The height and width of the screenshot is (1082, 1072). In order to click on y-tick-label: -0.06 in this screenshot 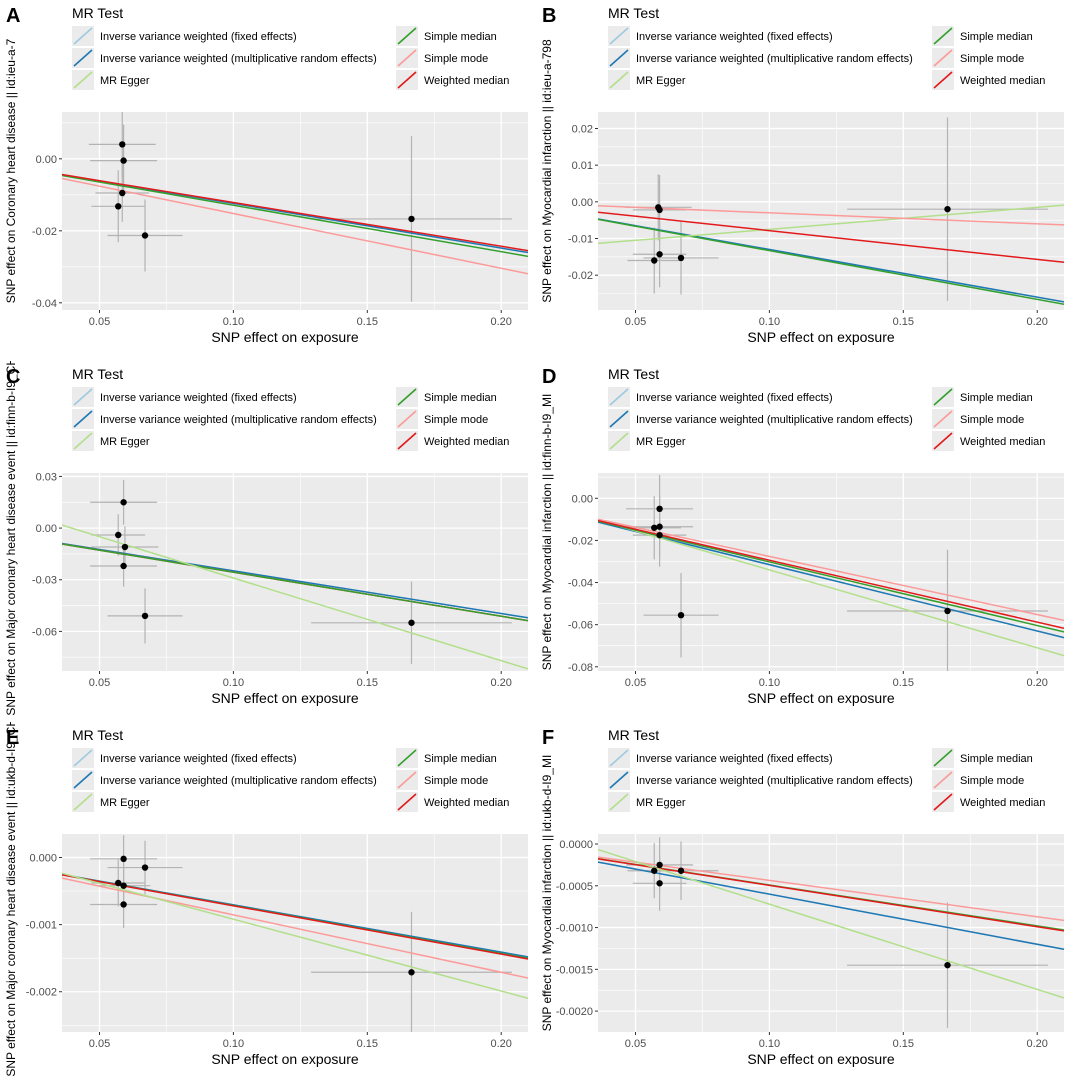, I will do `click(44, 632)`.